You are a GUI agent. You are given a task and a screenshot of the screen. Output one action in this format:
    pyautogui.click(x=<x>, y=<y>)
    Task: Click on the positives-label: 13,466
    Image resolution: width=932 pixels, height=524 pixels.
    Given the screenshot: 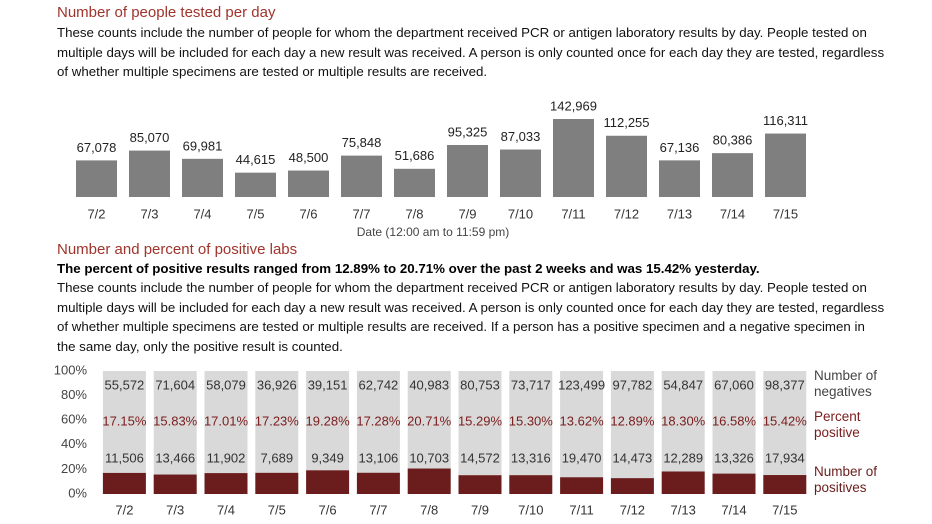 What is the action you would take?
    pyautogui.click(x=175, y=457)
    